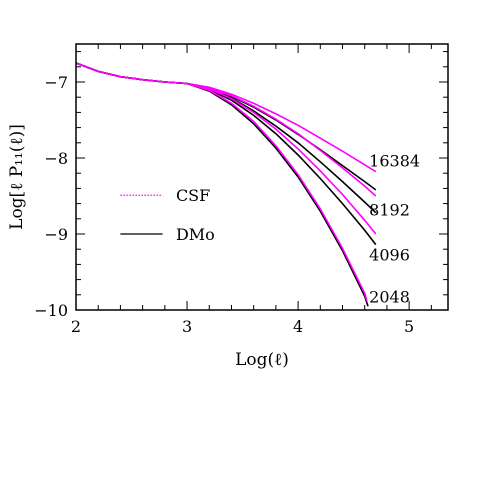  I want to click on x-axis-label: Log(ℓ), so click(262, 360).